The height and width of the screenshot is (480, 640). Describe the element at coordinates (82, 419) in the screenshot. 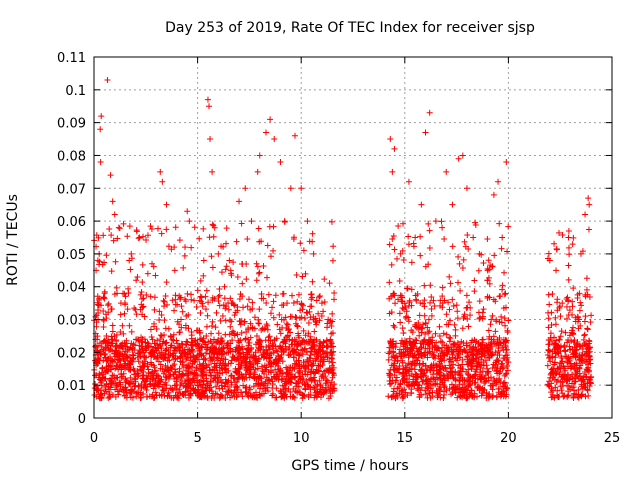

I see `y-tick-label: 0` at that location.